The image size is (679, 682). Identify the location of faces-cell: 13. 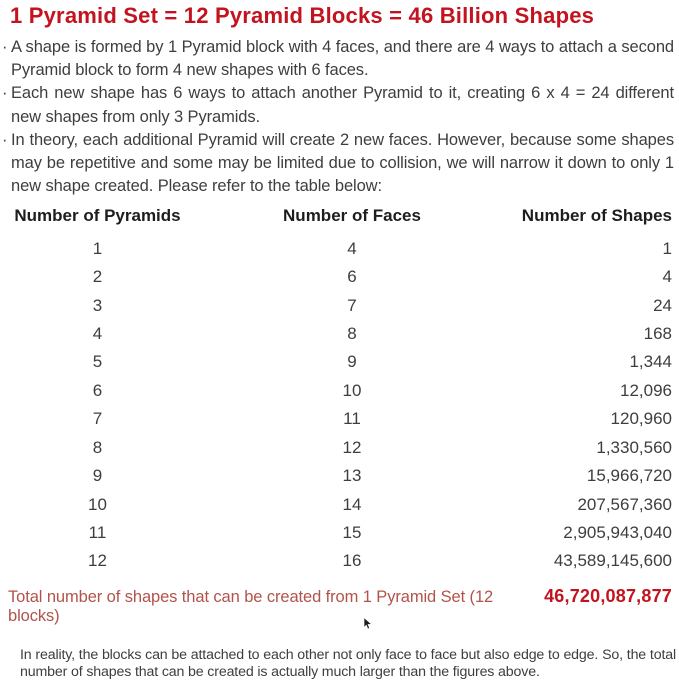
(352, 476).